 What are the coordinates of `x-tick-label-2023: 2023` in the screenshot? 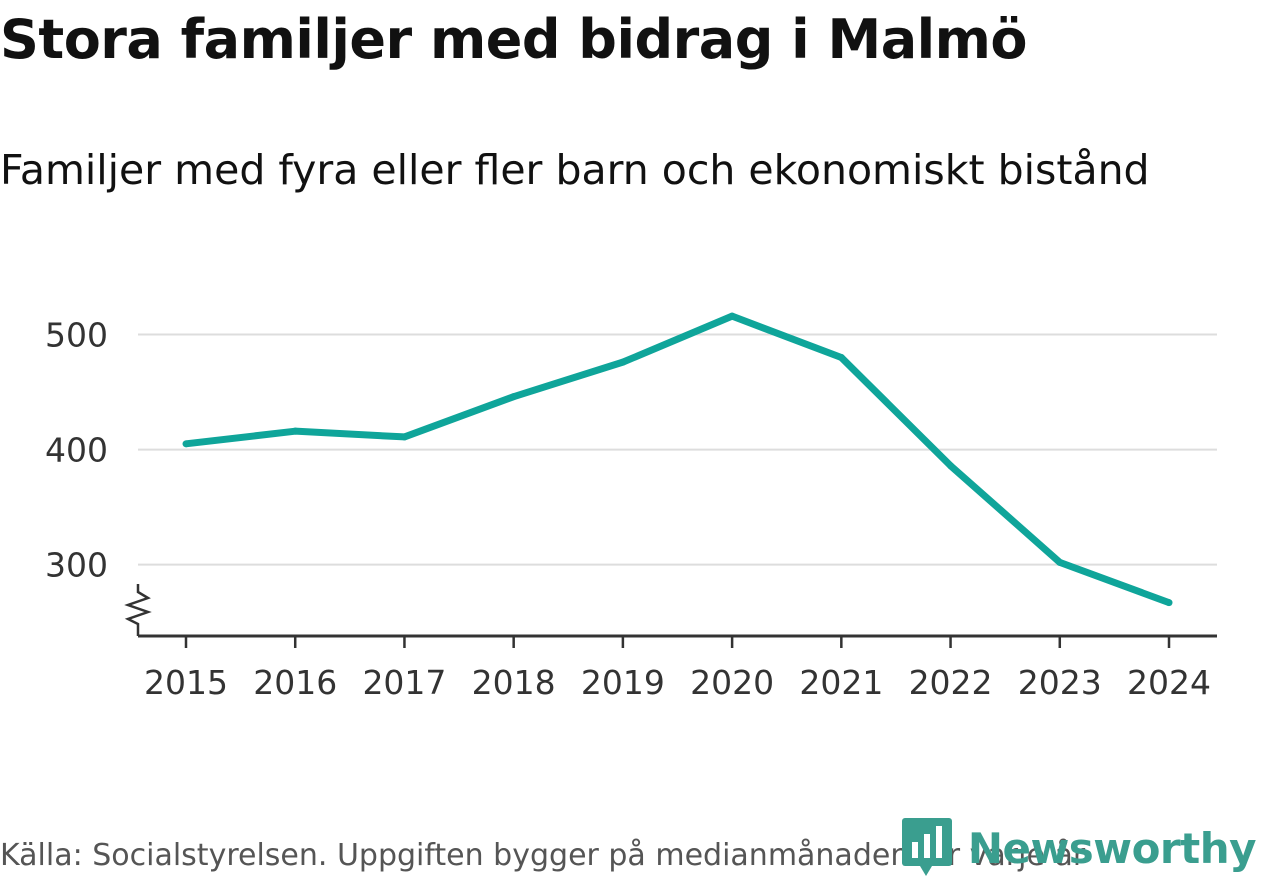 It's located at (1060, 682).